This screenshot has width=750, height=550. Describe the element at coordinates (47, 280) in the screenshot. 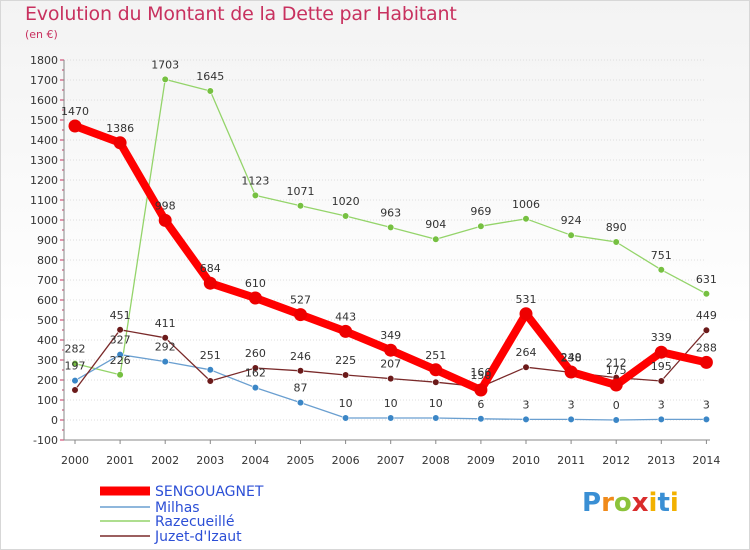

I see `y-tick-label: 700` at that location.